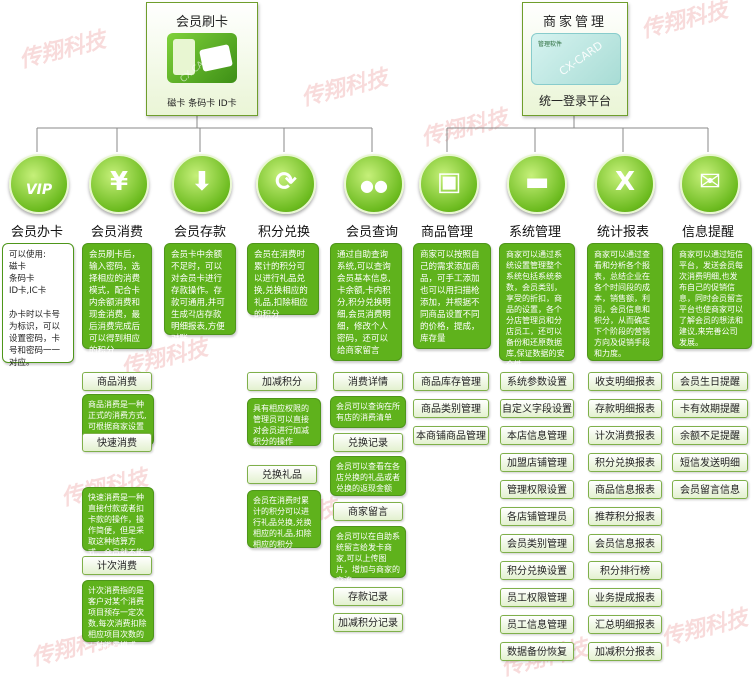  What do you see at coordinates (282, 474) in the screenshot?
I see `sub-item-label: 兑换礼品` at bounding box center [282, 474].